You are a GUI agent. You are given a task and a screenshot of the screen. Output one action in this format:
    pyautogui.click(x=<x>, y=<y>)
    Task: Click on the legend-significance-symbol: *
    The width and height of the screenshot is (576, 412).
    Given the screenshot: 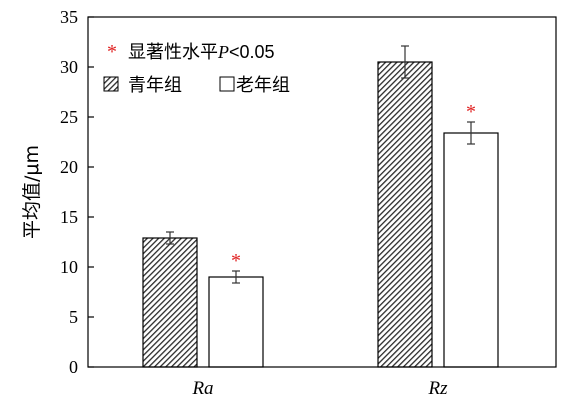 What is the action you would take?
    pyautogui.click(x=112, y=52)
    